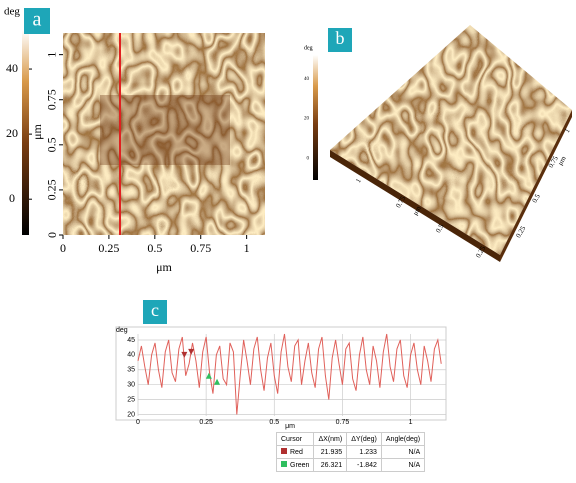  I want to click on table-cell: Red, so click(295, 452).